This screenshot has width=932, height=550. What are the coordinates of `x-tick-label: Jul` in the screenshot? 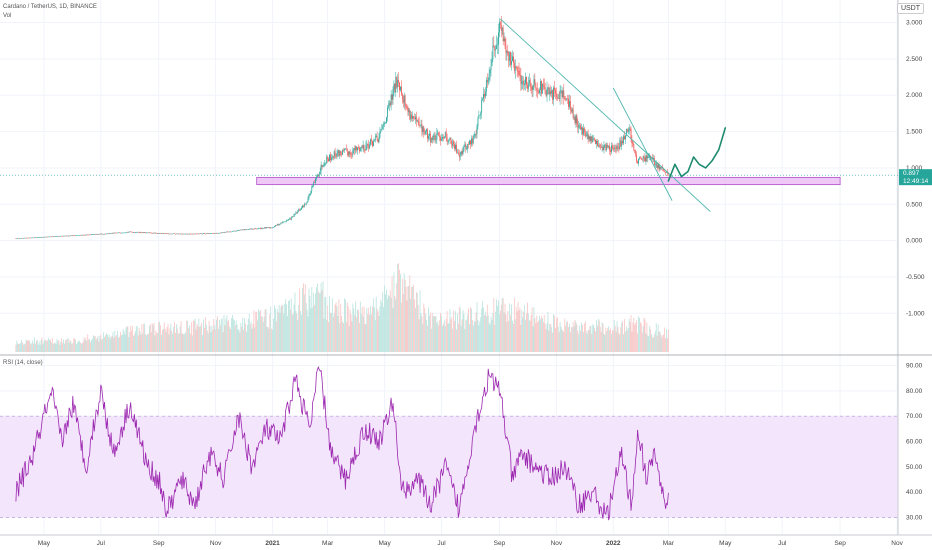 It's located at (782, 543).